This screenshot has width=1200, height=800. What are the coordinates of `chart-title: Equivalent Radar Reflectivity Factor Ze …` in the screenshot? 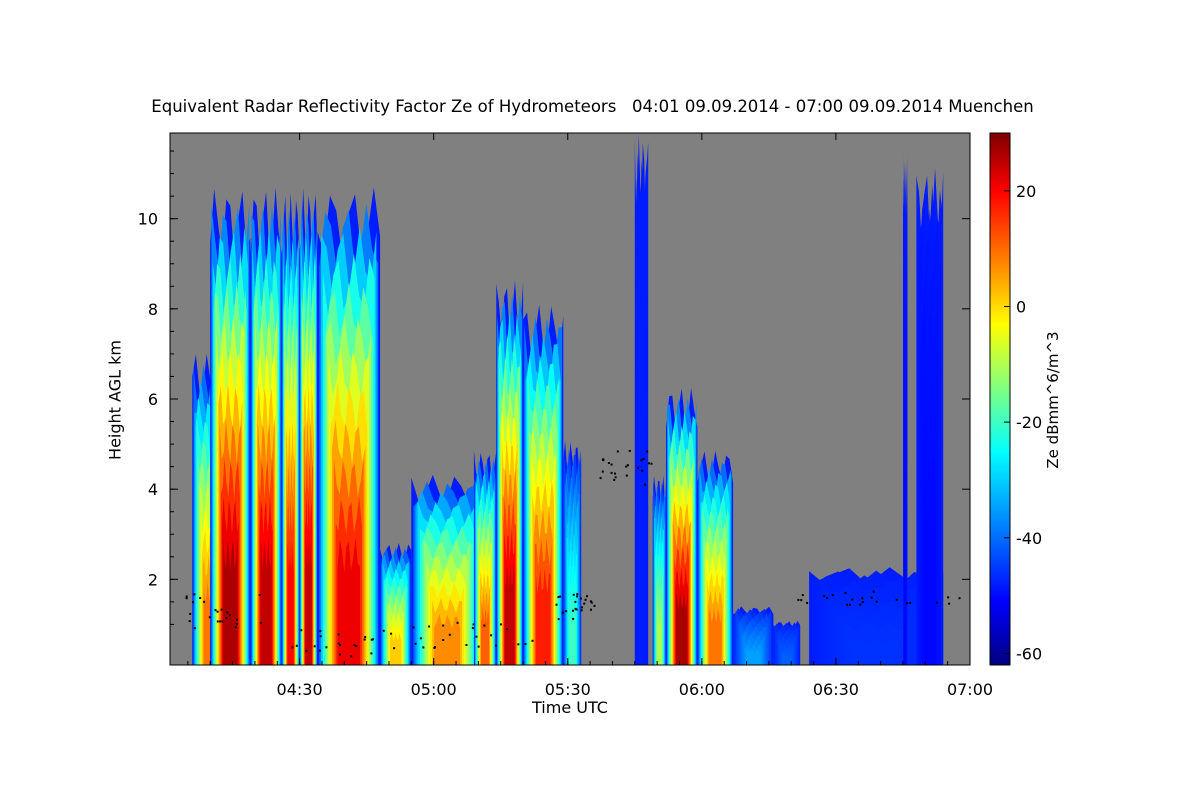 It's located at (592, 106).